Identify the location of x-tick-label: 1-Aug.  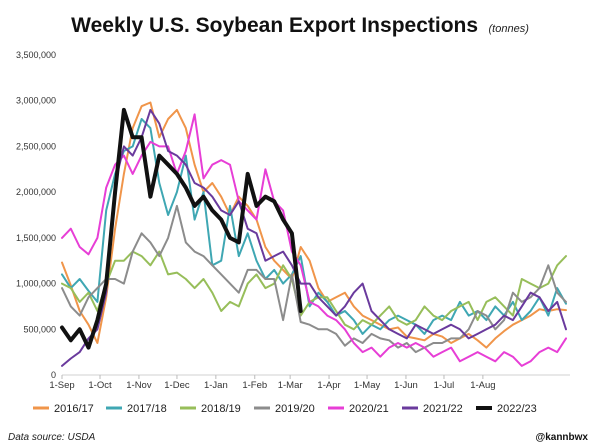
(482, 385).